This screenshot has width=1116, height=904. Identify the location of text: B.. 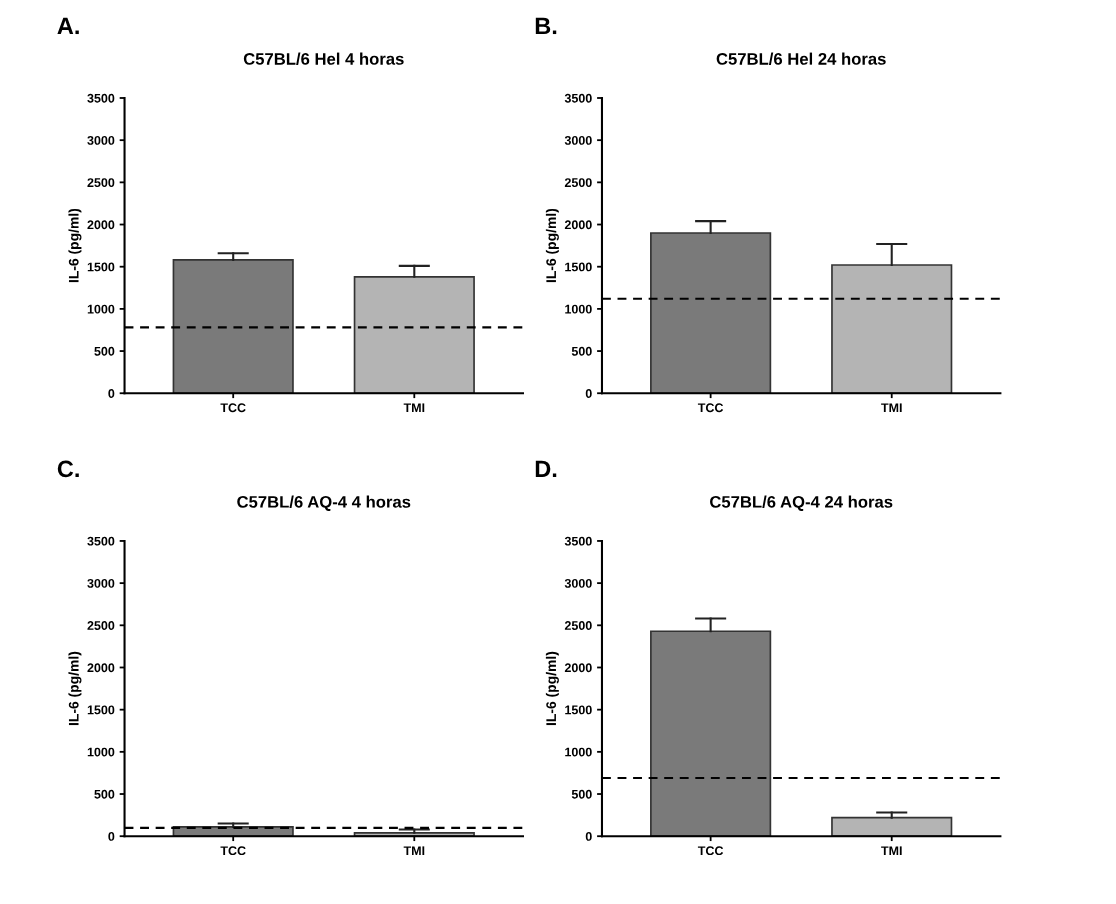
(546, 26).